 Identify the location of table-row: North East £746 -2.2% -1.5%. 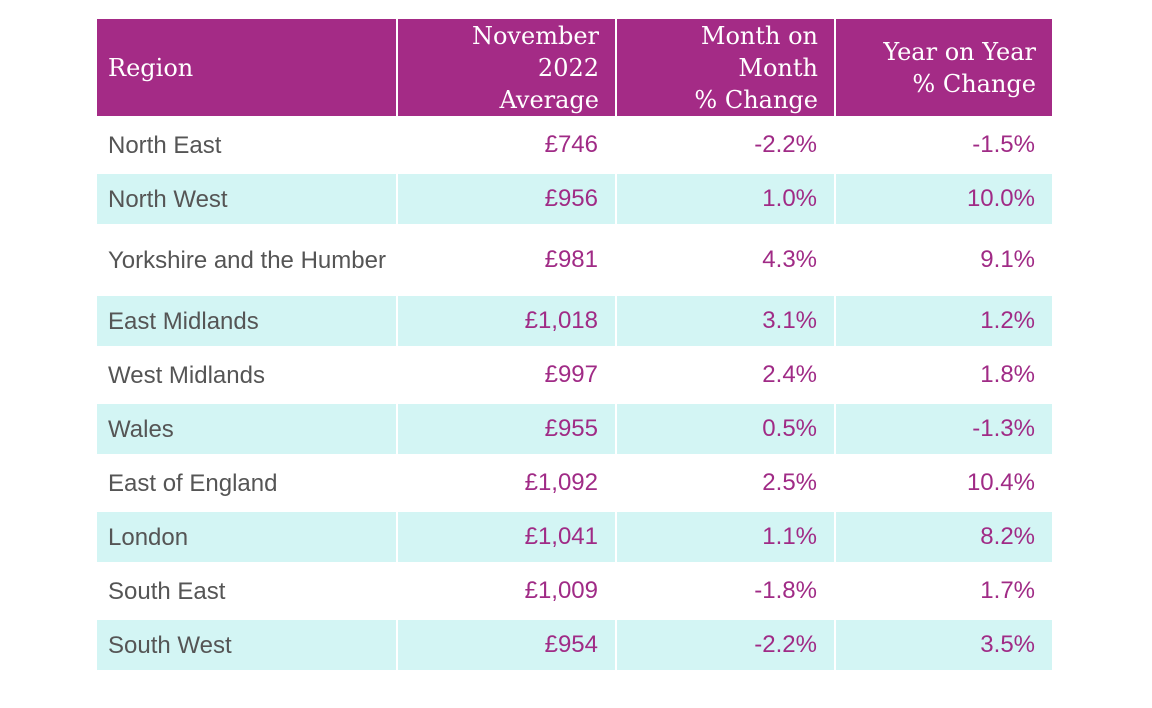
(574, 145).